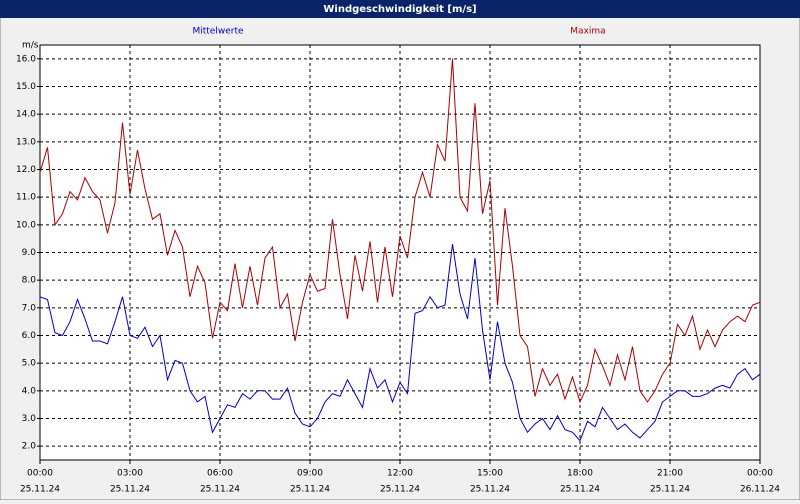 This screenshot has width=800, height=504. Describe the element at coordinates (217, 32) in the screenshot. I see `legend-label: Mittelwerte` at that location.